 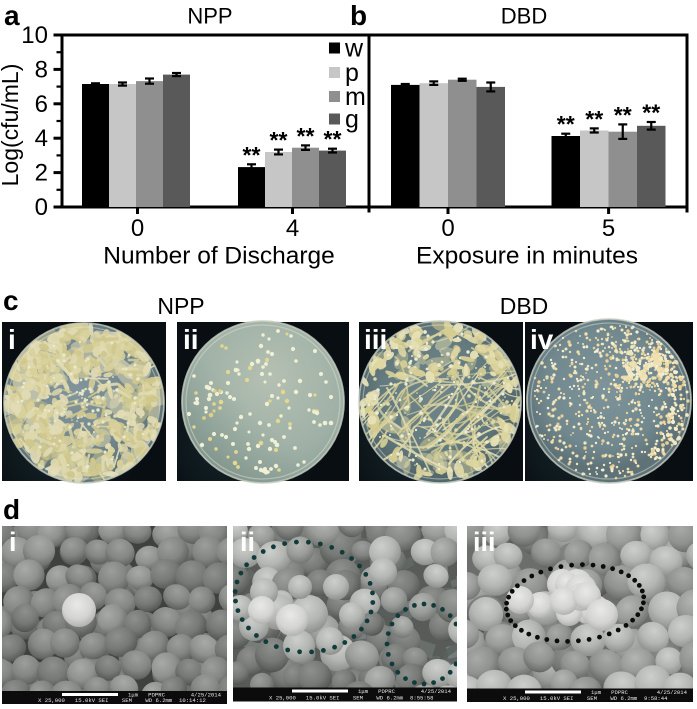 What do you see at coordinates (354, 49) in the screenshot?
I see `svg-text: w` at bounding box center [354, 49].